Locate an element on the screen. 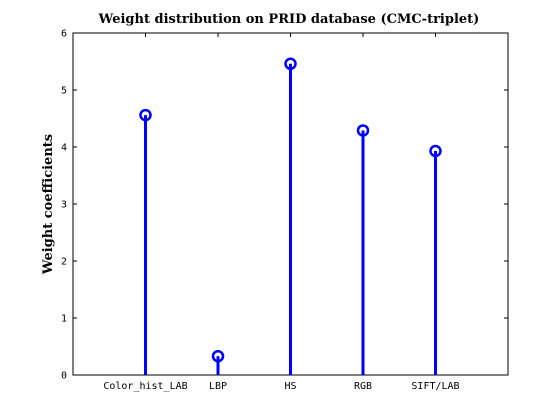 This screenshot has height=420, width=560. x-tick-label: LBP is located at coordinates (218, 386).